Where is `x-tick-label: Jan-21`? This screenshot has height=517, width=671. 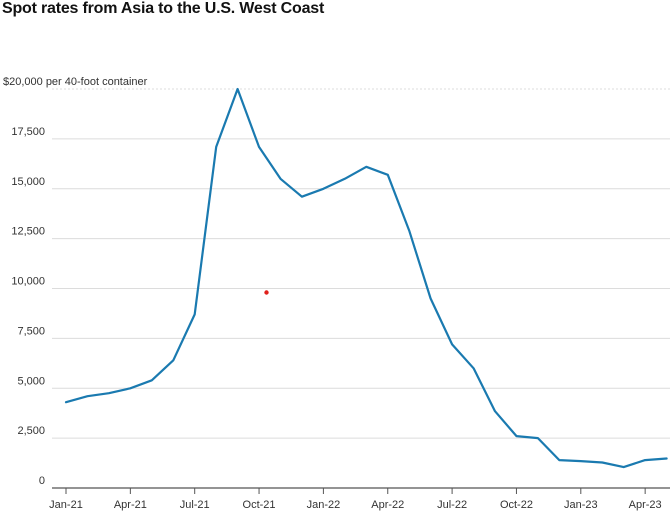 x-tick-label: Jan-21 is located at coordinates (66, 505).